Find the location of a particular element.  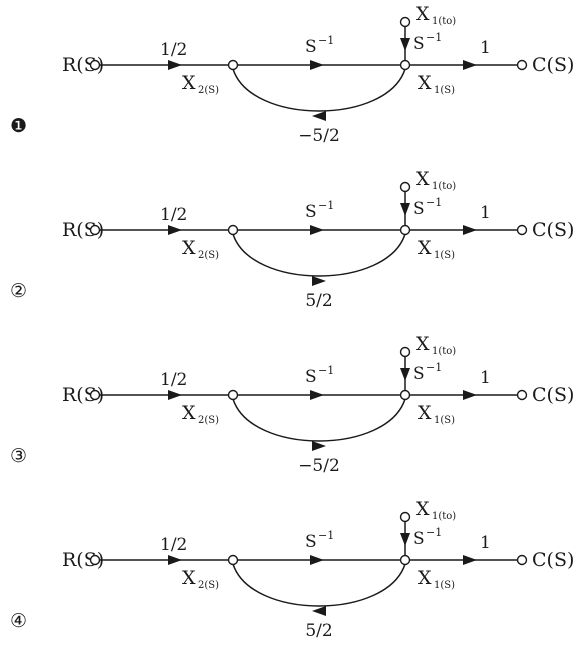

option-marker: ❶ is located at coordinates (18, 126).